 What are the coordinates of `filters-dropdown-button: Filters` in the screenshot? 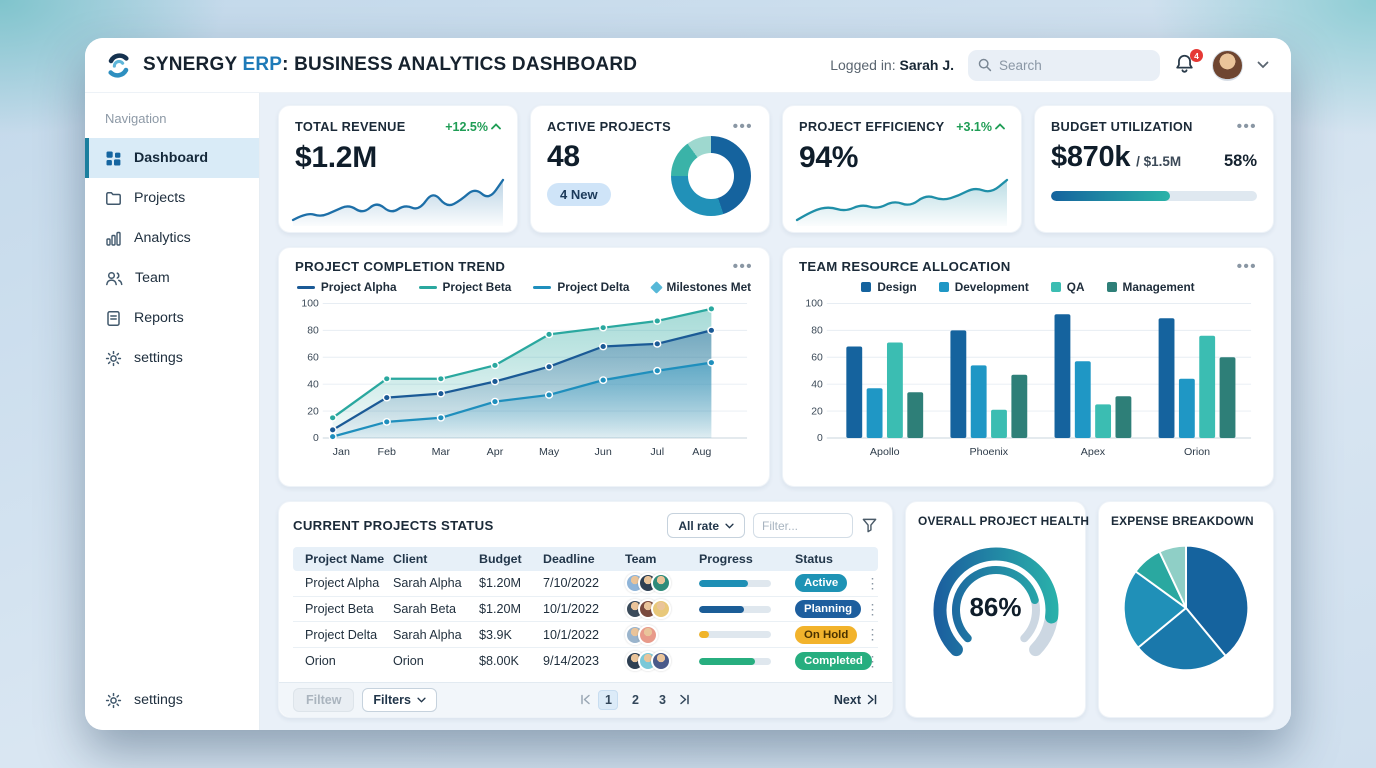 It's located at (399, 699).